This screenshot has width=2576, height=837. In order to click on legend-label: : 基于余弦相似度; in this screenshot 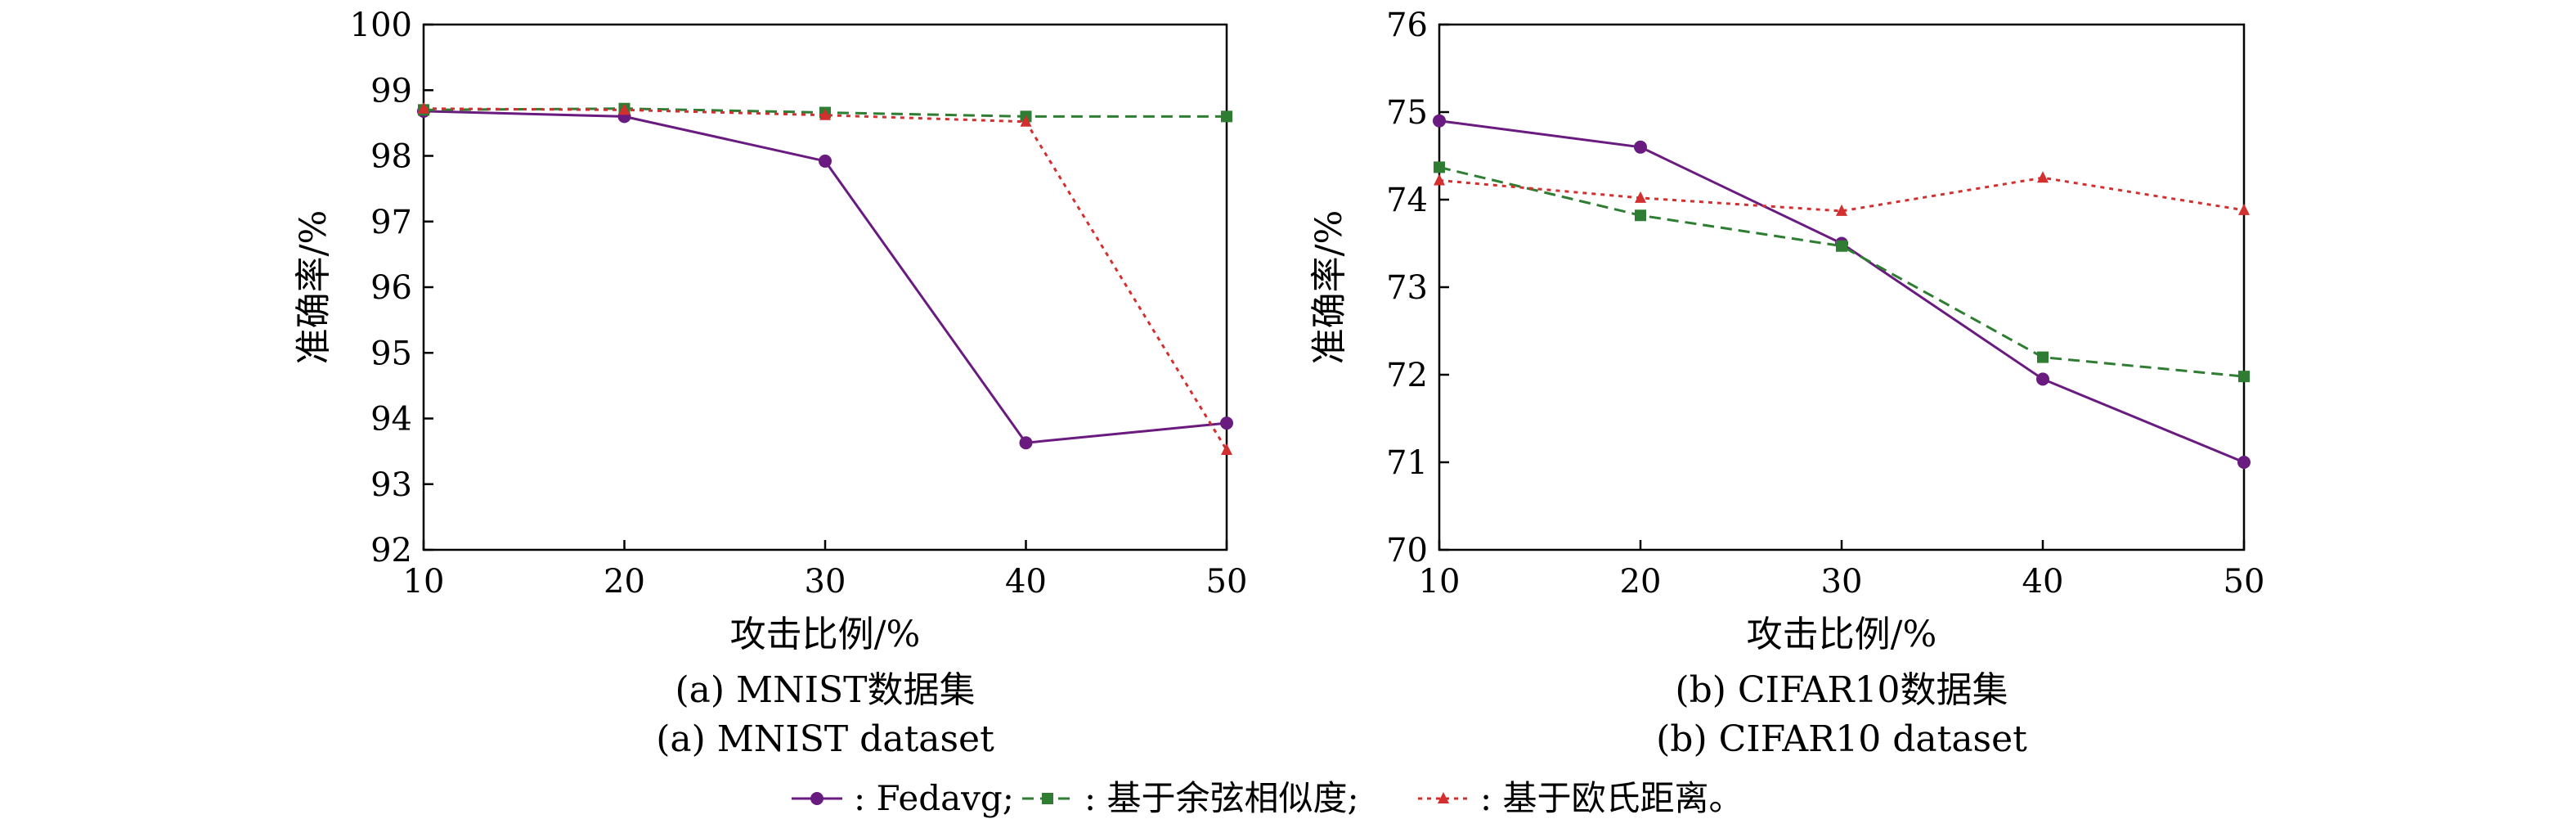, I will do `click(1221, 798)`.